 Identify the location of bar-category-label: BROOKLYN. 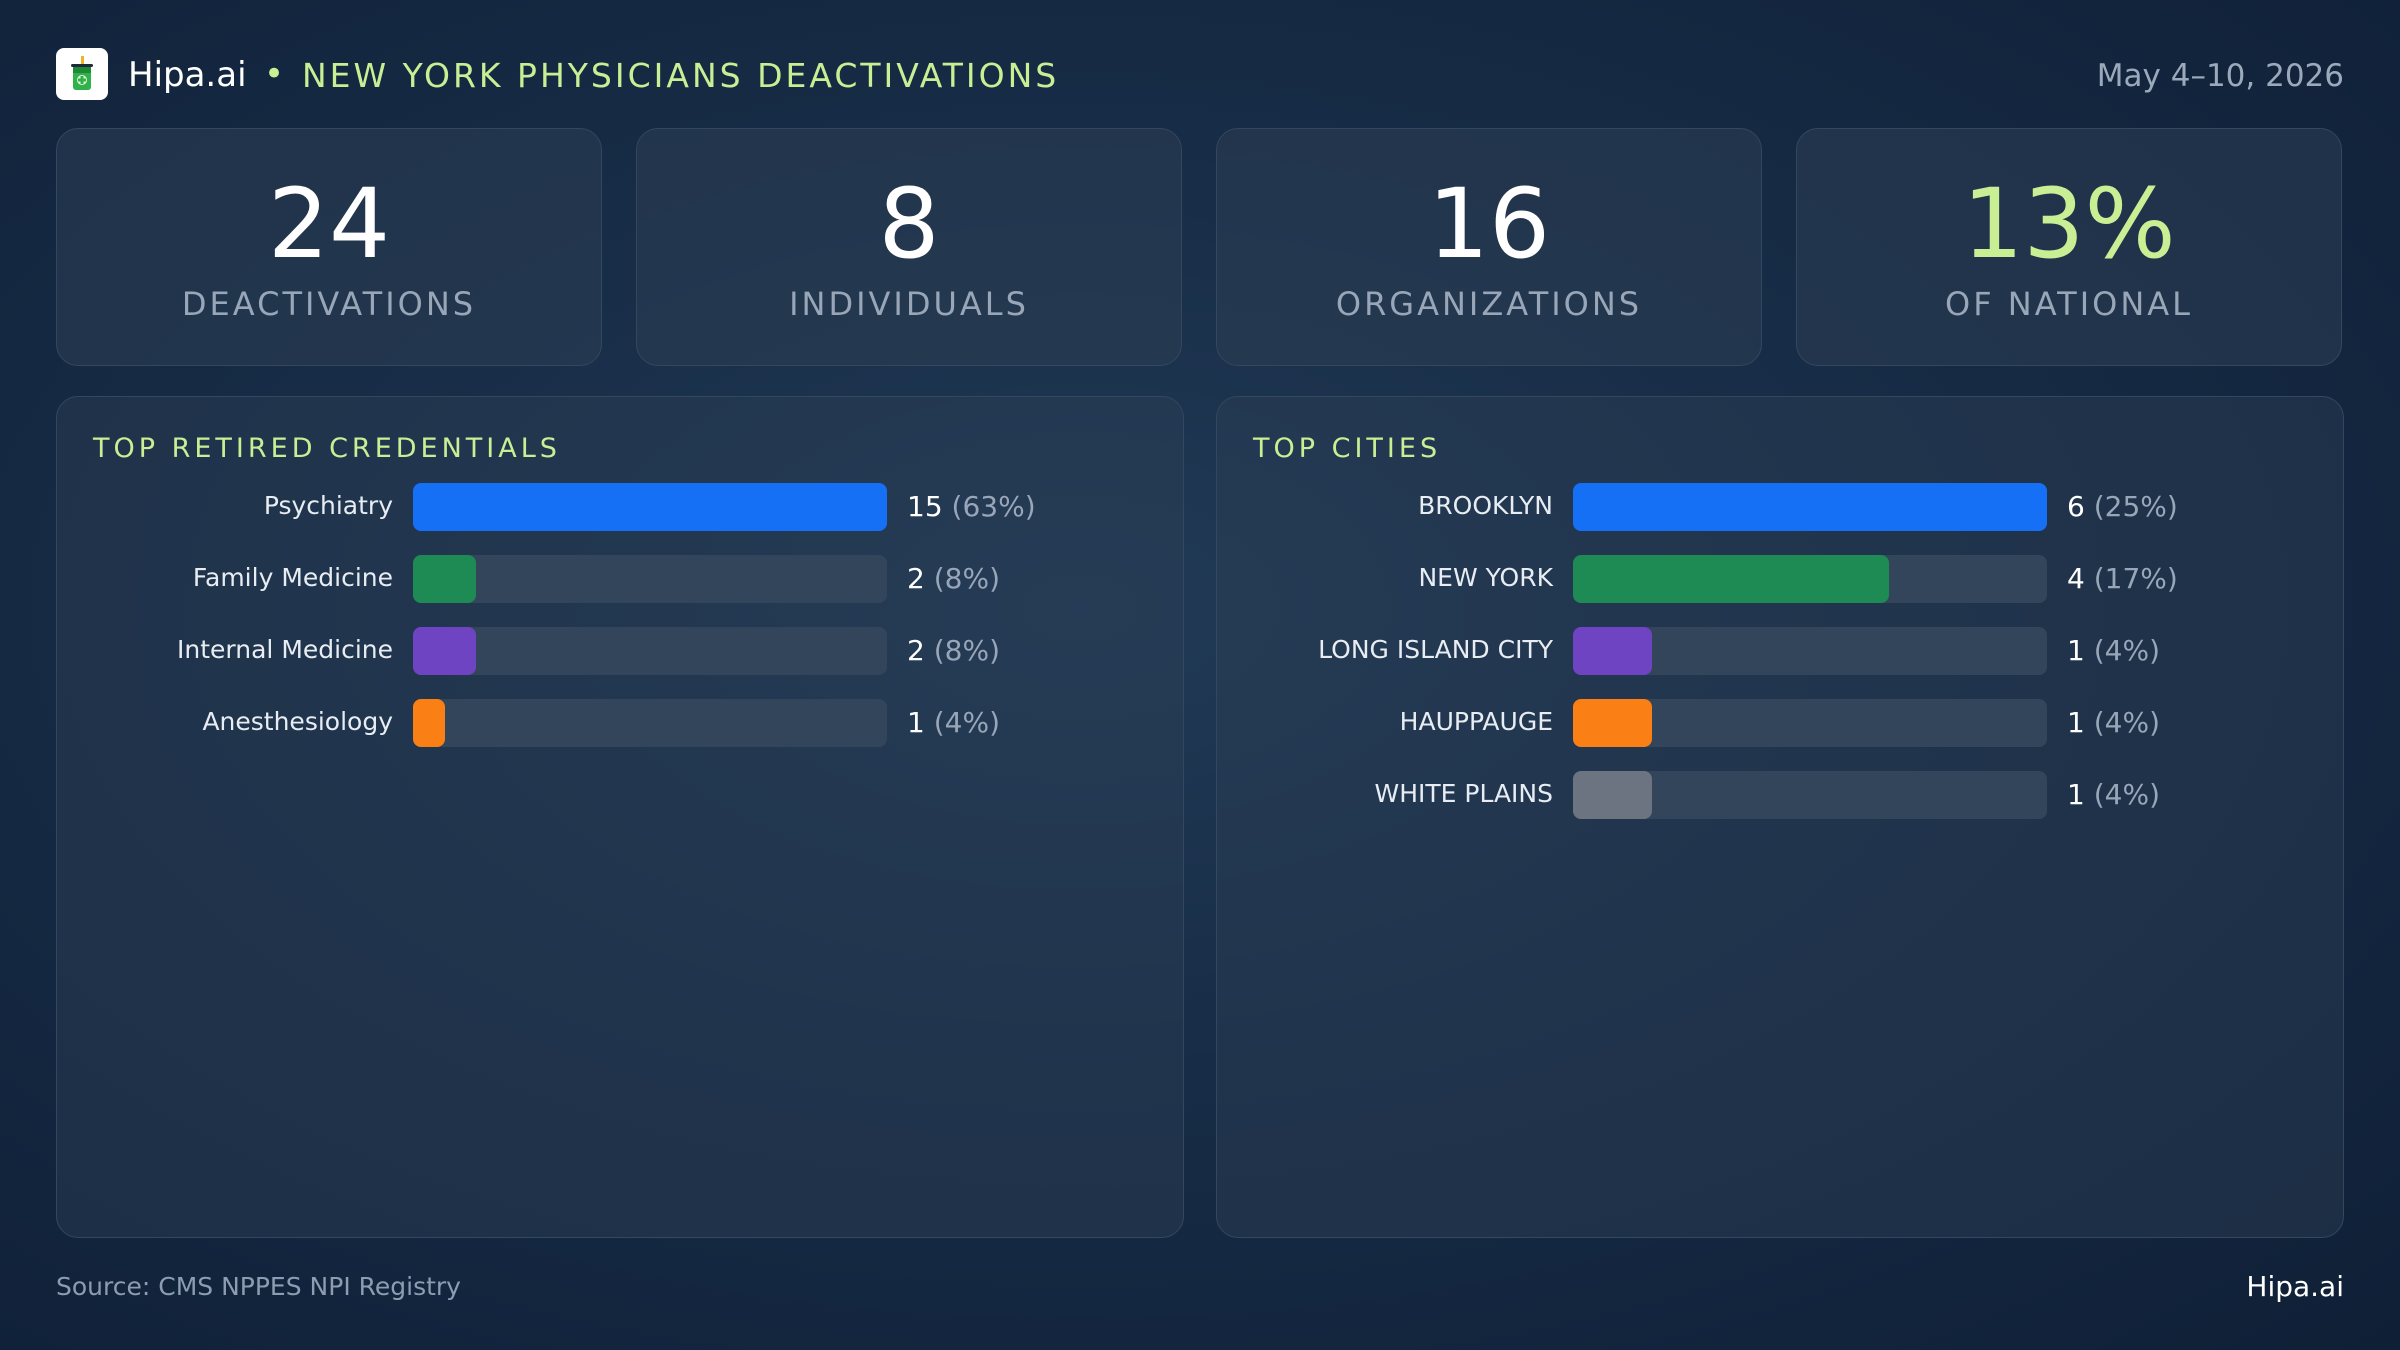
(1485, 505).